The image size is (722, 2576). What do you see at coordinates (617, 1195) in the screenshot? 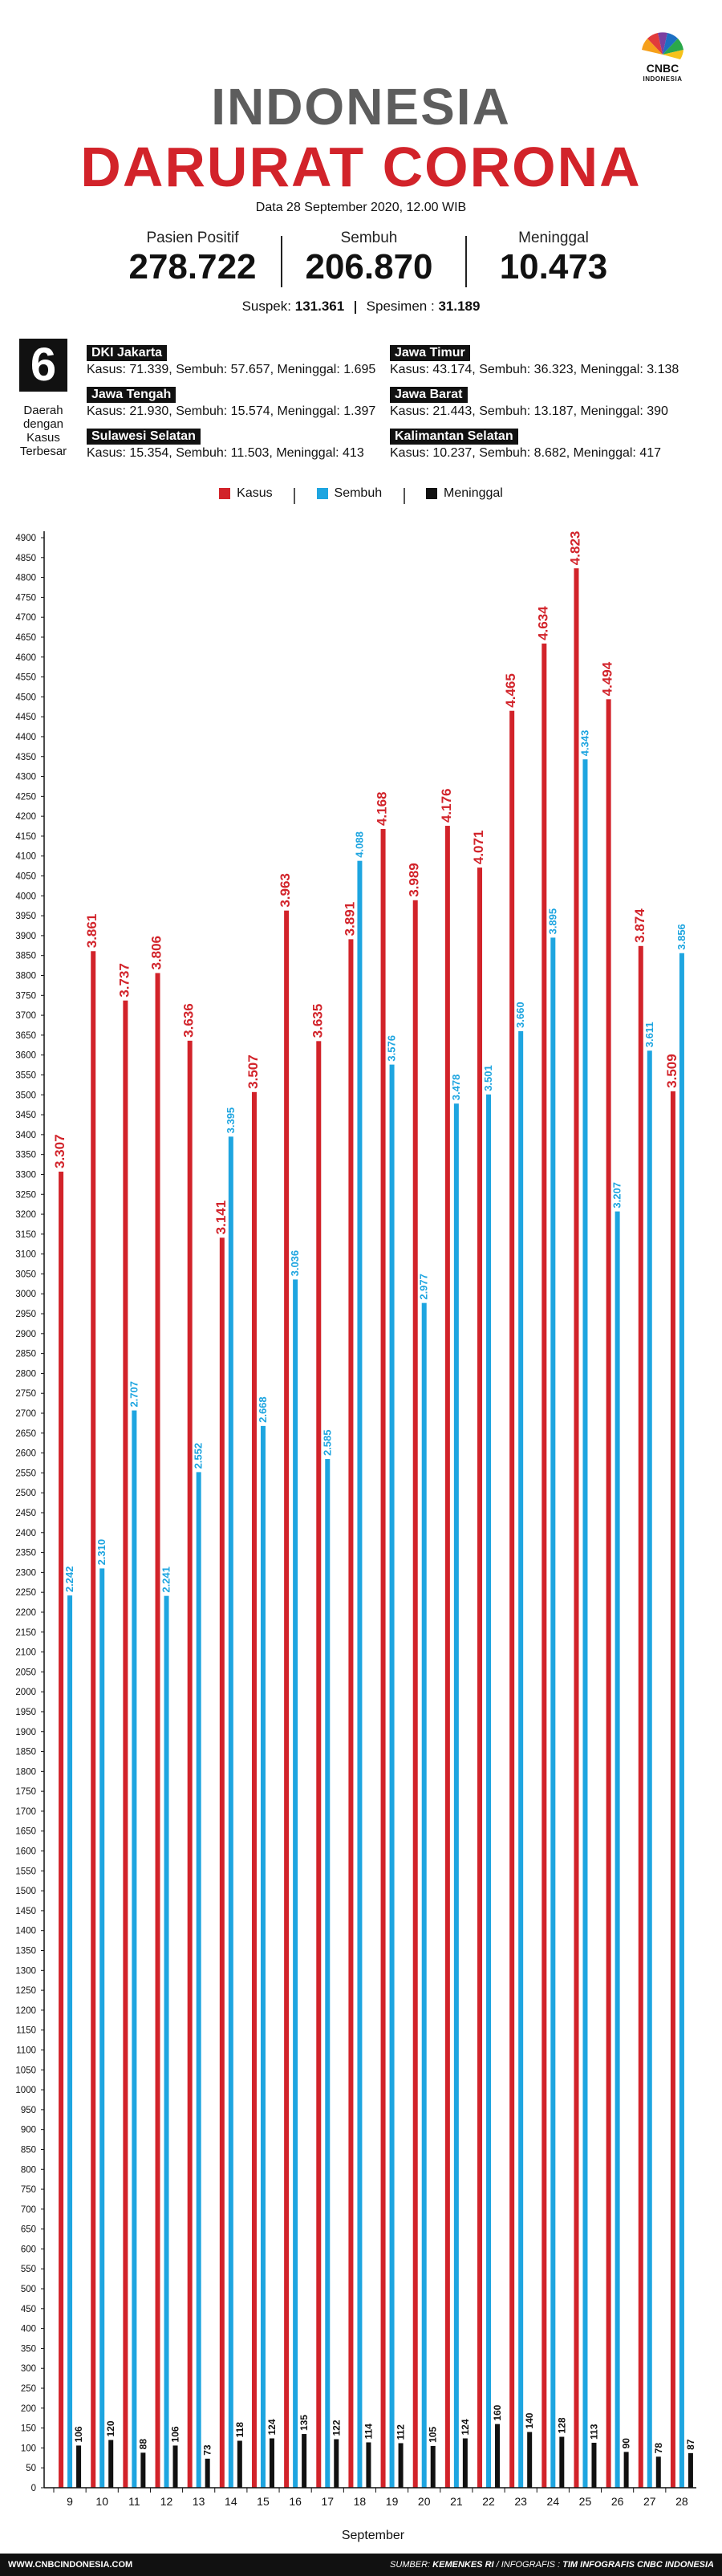
I see `bar-label-sembuh: 3.207` at bounding box center [617, 1195].